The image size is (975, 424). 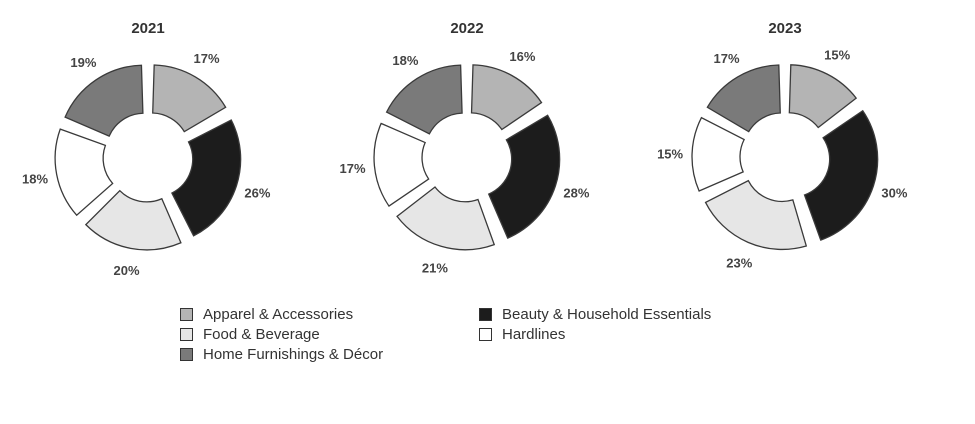 I want to click on slice-2022-home-furnishings-d-cor, so click(x=424, y=99).